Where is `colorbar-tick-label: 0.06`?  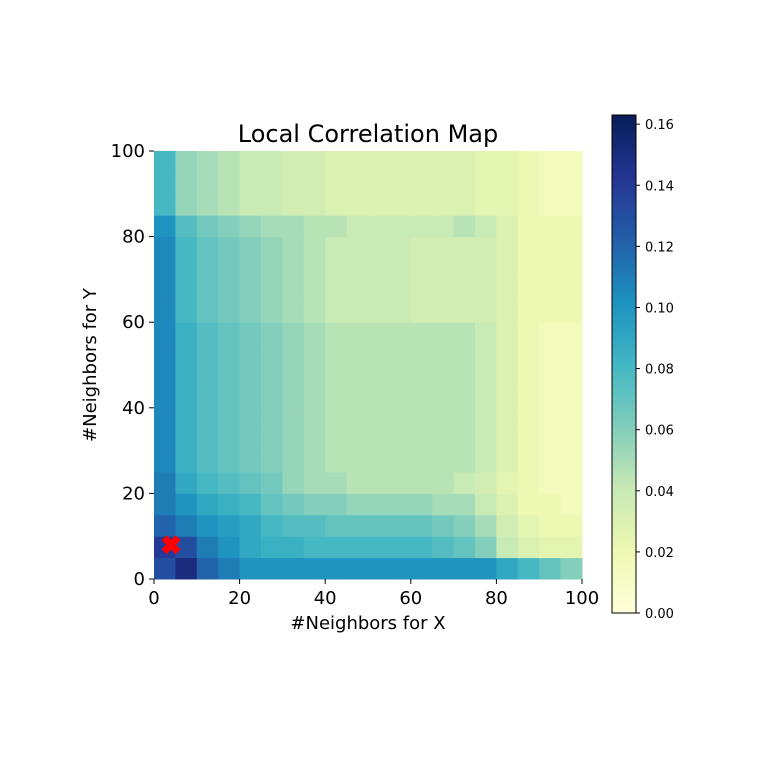 colorbar-tick-label: 0.06 is located at coordinates (659, 431).